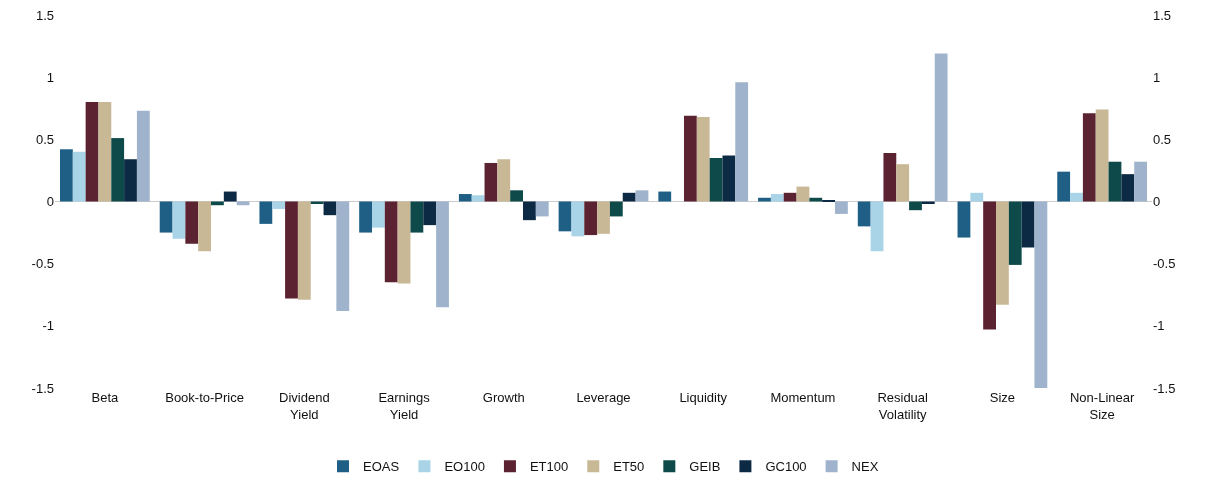 The image size is (1207, 493). What do you see at coordinates (1157, 202) in the screenshot?
I see `y2-tick-label: 0` at bounding box center [1157, 202].